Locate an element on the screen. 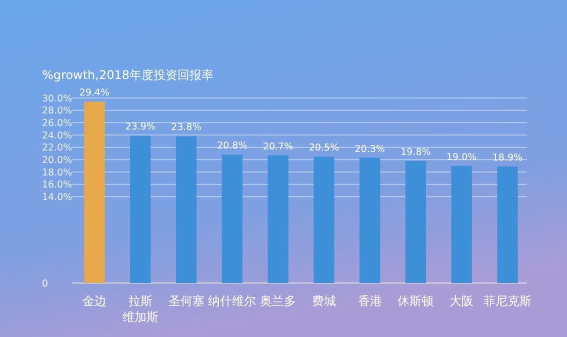 The height and width of the screenshot is (337, 567). y-tick-label: 14.0% is located at coordinates (57, 197).